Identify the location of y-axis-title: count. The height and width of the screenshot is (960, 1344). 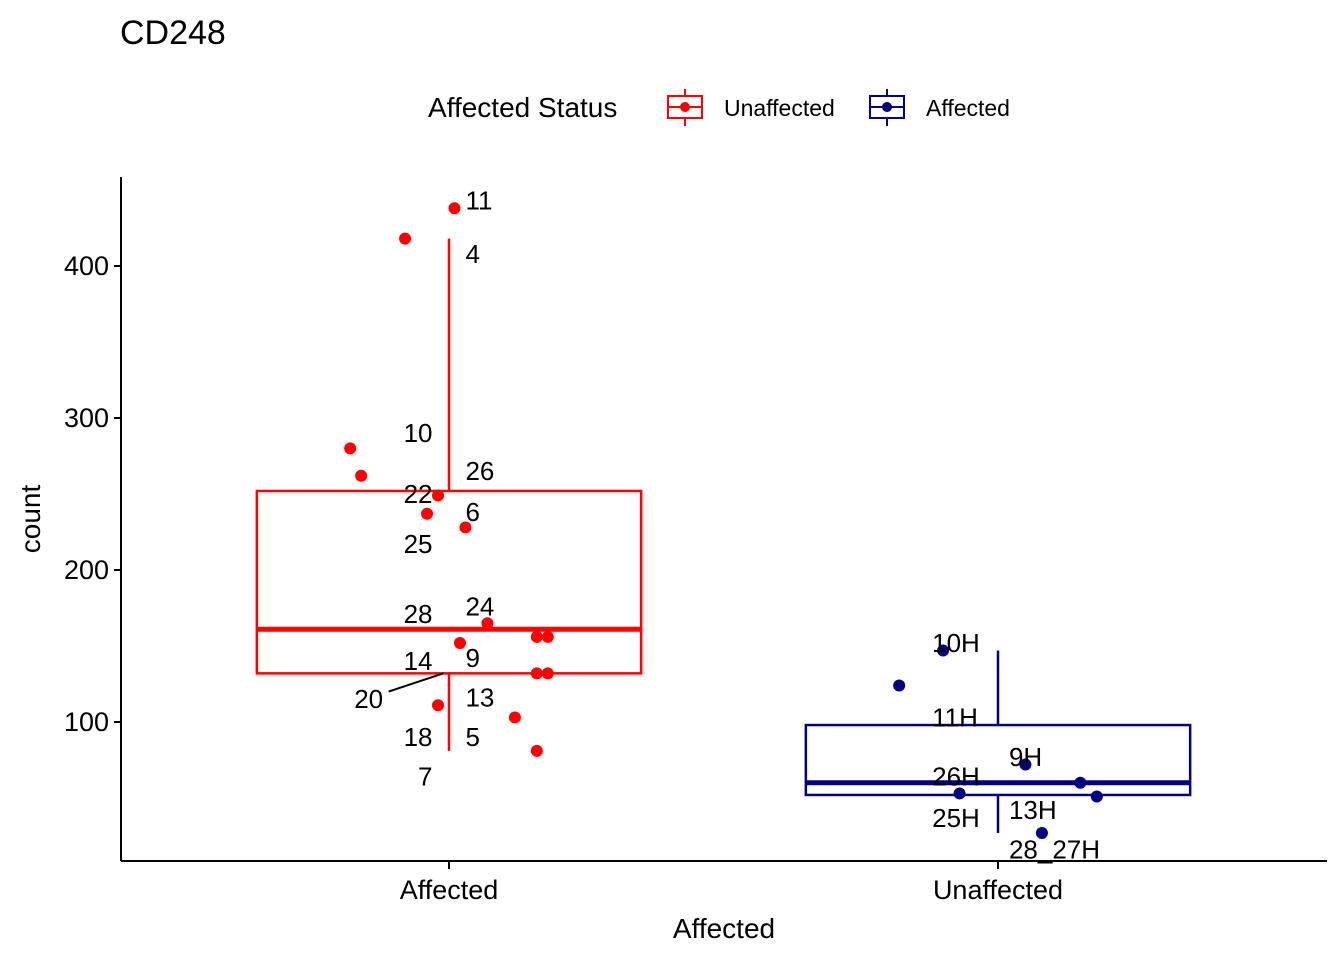
(30, 519).